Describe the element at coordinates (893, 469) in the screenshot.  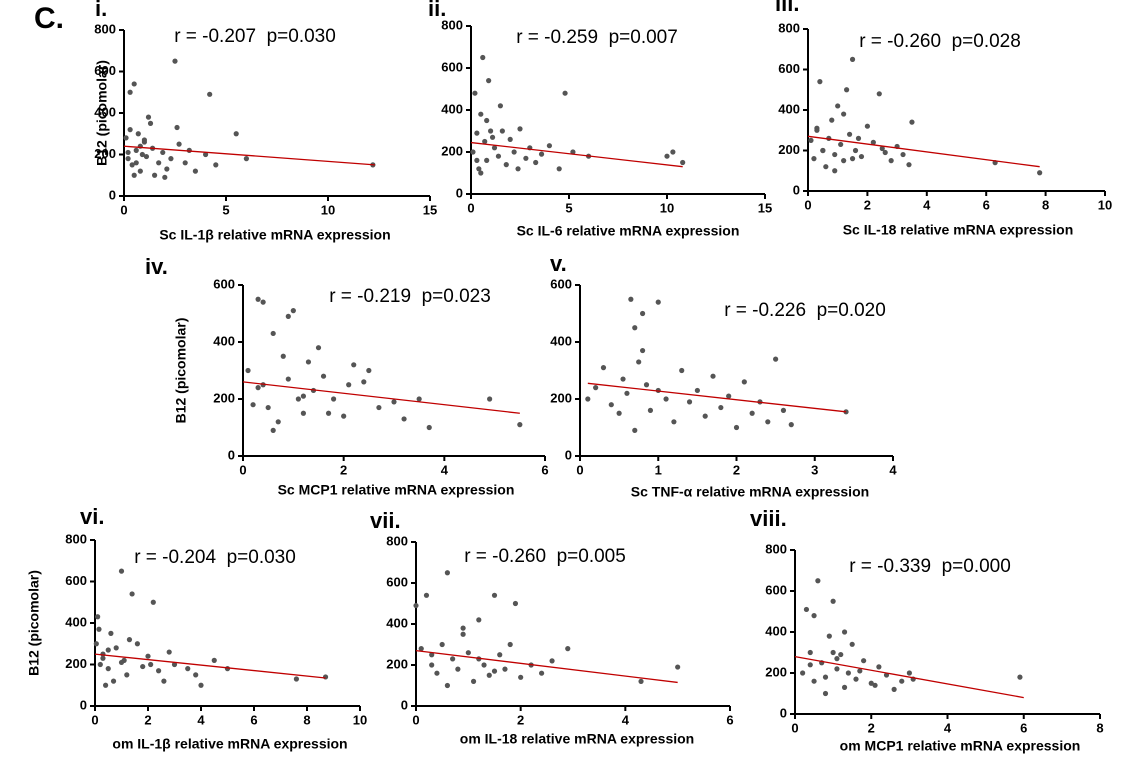
I see `x-tick-label: 4` at that location.